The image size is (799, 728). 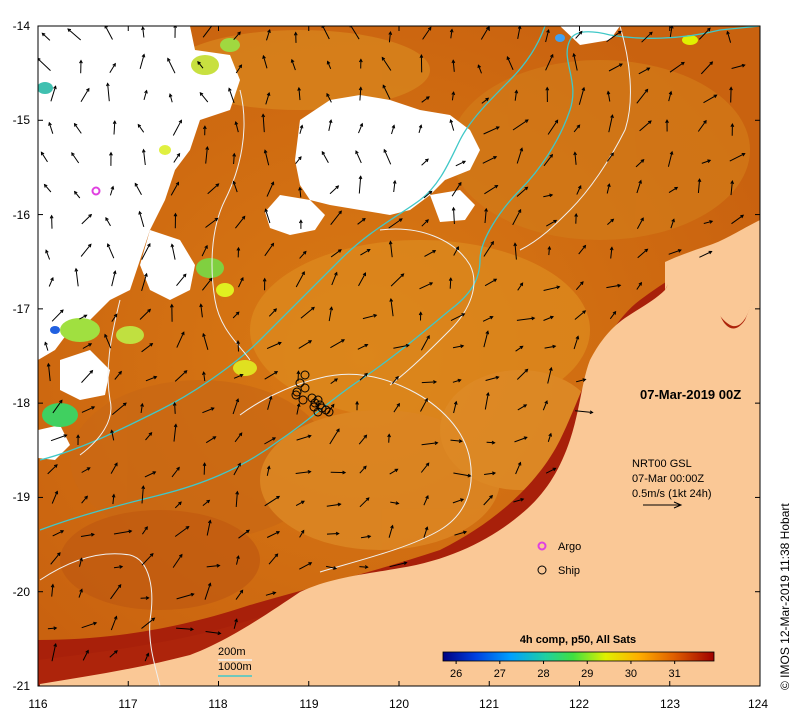 I want to click on colorbar-tick-label: 27, so click(x=500, y=674).